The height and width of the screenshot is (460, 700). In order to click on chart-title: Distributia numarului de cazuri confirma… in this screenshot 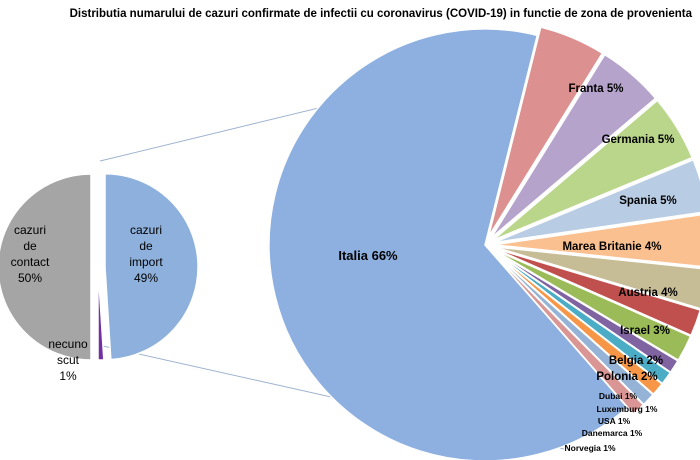, I will do `click(381, 14)`.